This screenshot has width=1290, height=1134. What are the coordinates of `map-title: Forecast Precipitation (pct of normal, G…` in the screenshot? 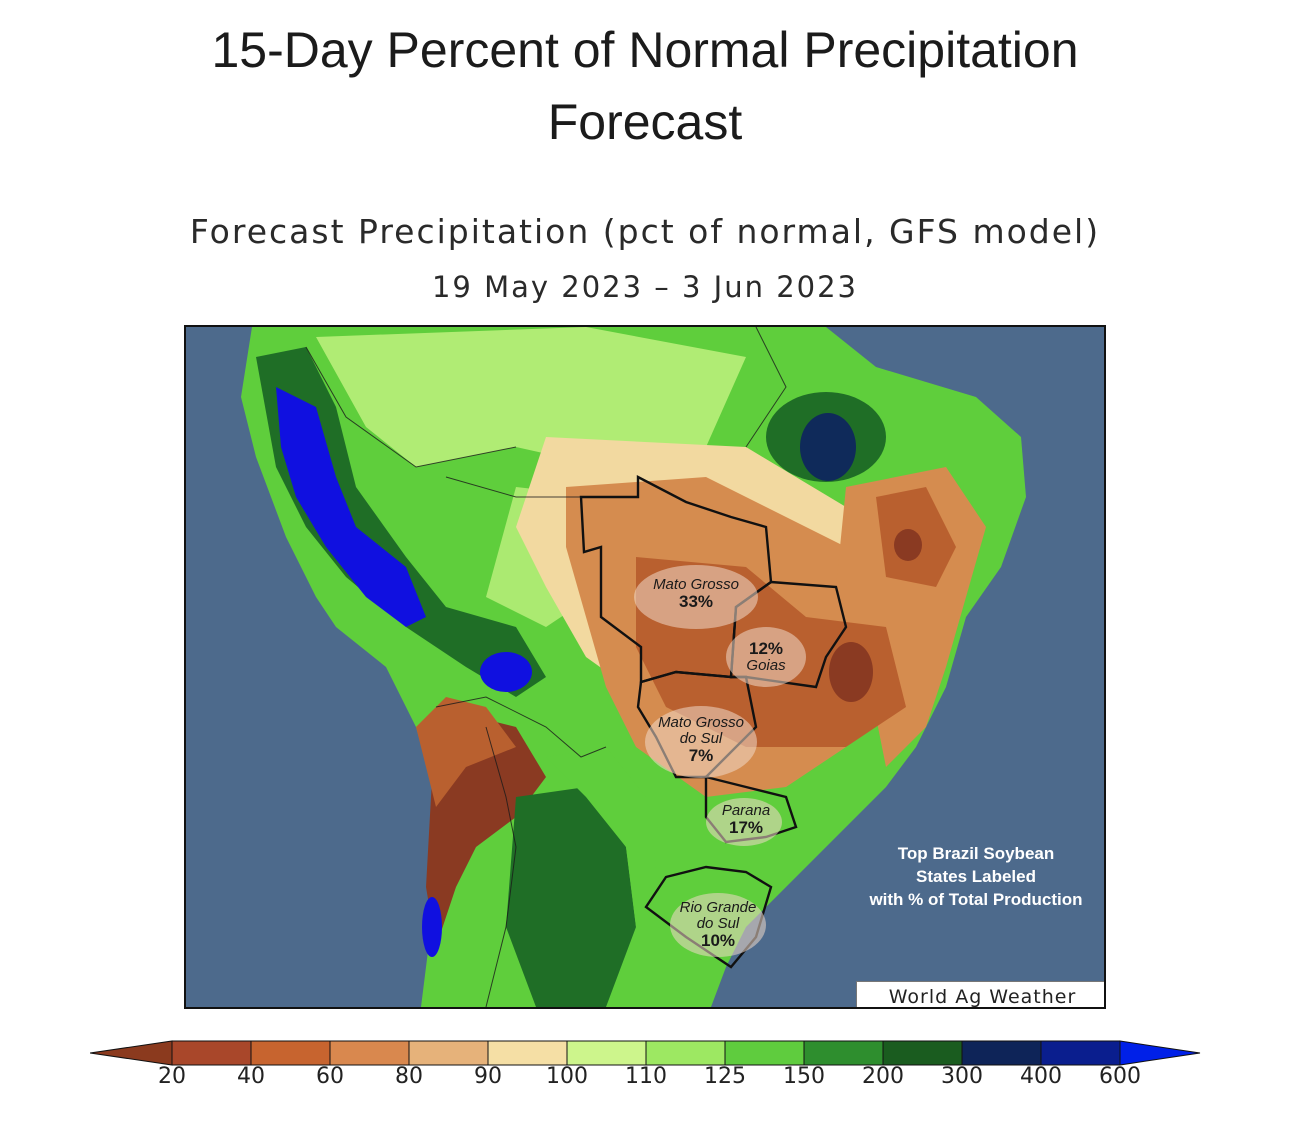 It's located at (645, 231).